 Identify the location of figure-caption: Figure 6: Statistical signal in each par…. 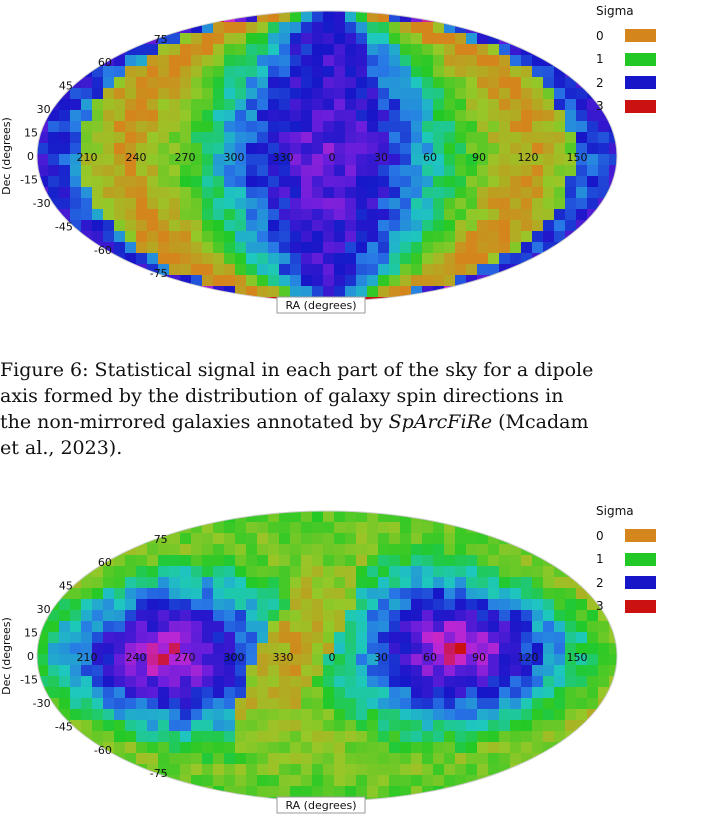
(297, 409).